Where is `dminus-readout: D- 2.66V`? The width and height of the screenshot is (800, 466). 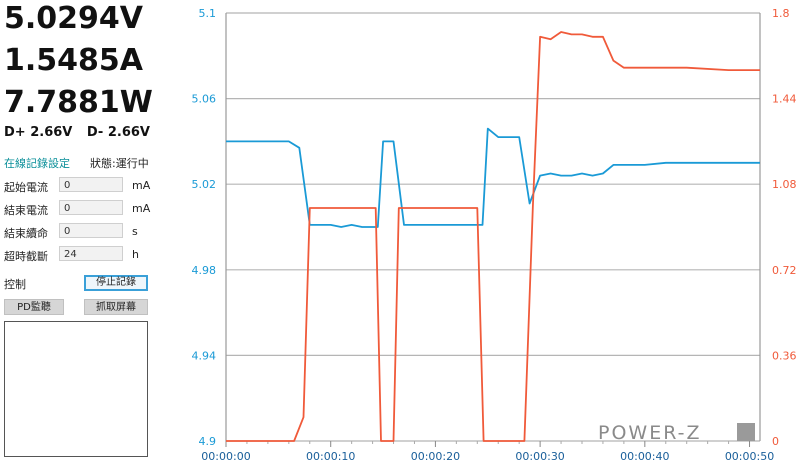
dminus-readout: D- 2.66V is located at coordinates (118, 132).